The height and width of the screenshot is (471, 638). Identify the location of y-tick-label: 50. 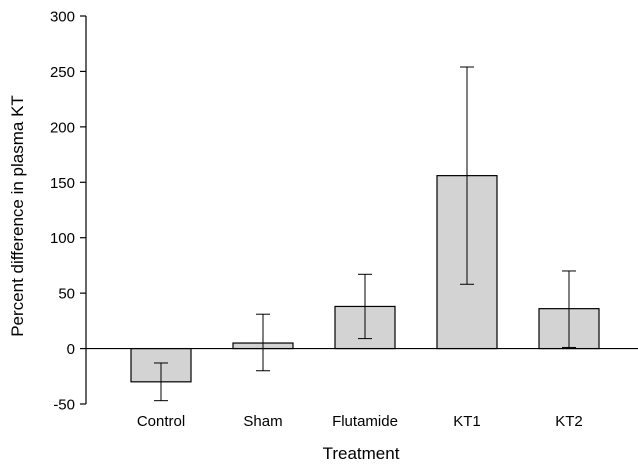
(66, 294).